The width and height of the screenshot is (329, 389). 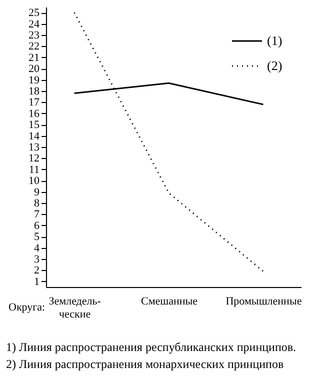 What do you see at coordinates (169, 302) in the screenshot?
I see `x-tick-label: Смешанные` at bounding box center [169, 302].